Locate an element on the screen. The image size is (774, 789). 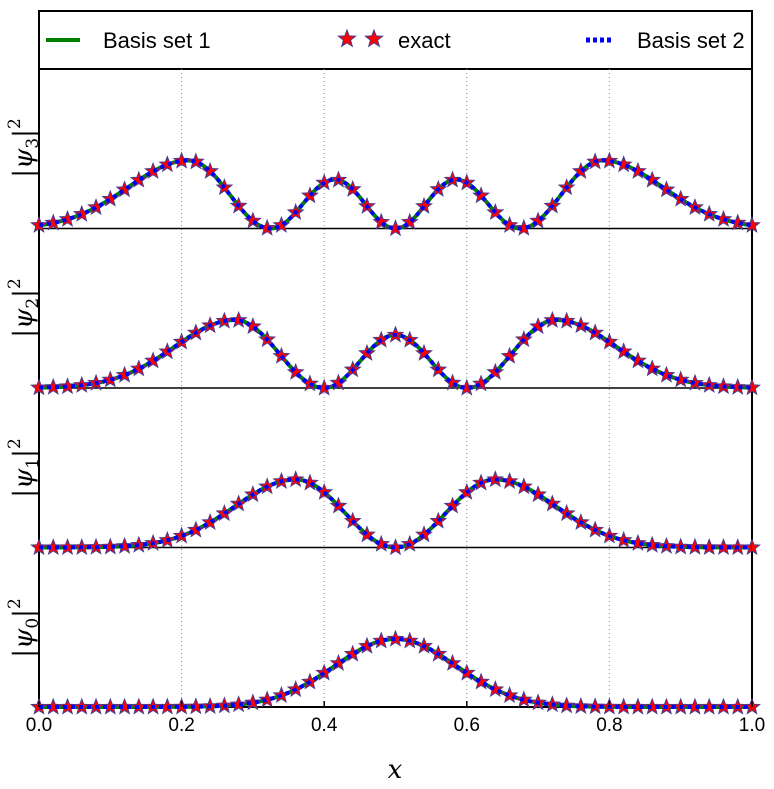
y-label-psi1: |ψ1|2 is located at coordinates (24, 468).